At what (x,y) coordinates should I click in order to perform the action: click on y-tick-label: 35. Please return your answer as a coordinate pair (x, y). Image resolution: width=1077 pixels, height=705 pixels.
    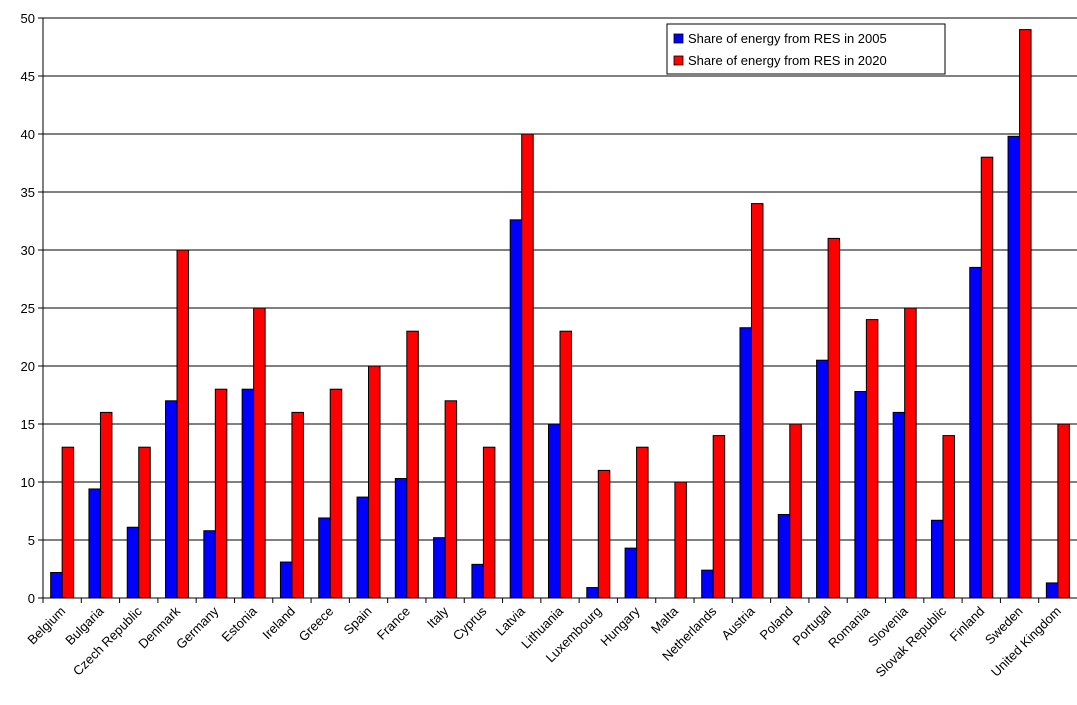
    Looking at the image, I should click on (28, 192).